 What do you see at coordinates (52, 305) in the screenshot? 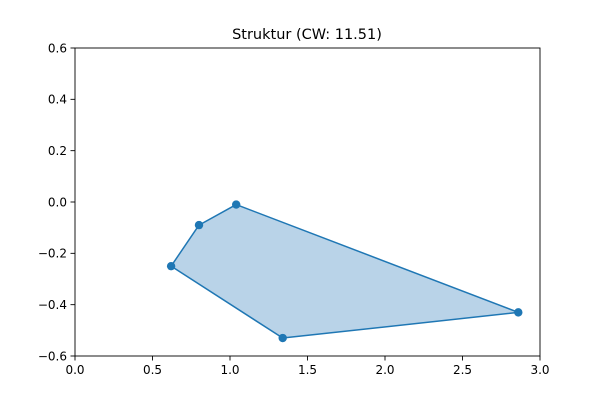
I see `y-tick-label: −0.4` at bounding box center [52, 305].